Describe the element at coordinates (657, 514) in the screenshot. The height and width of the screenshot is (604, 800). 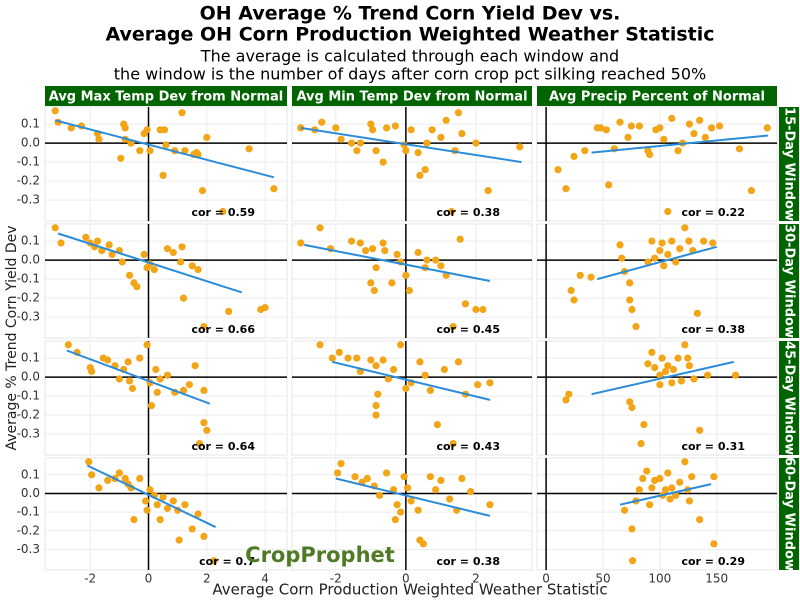
I see `panel: cor = 0.29` at that location.